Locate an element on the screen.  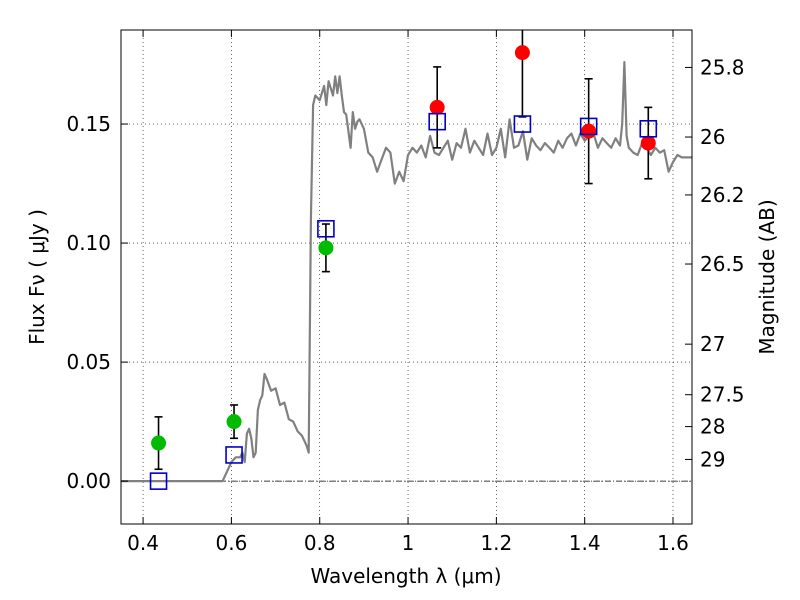
y-axis-left: 0.00 0.05 0.10 0.15 is located at coordinates (97, 302).